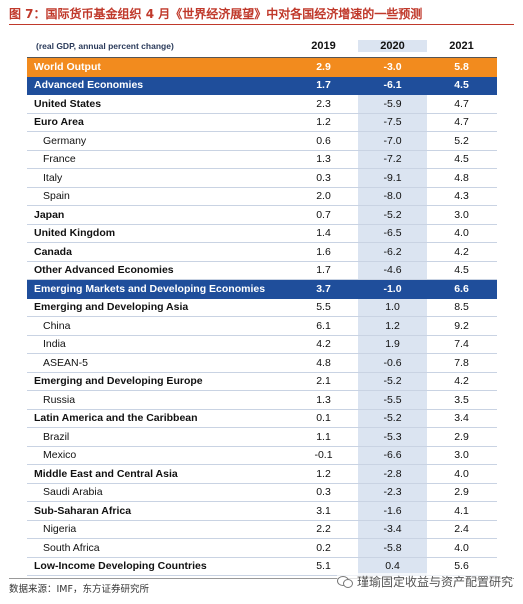 This screenshot has height=604, width=523. What do you see at coordinates (323, 381) in the screenshot?
I see `cell-2019: 2.1` at bounding box center [323, 381].